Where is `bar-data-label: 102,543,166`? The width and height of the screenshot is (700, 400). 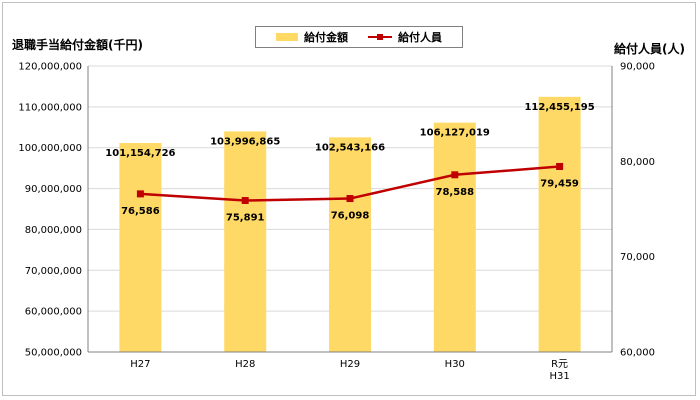
bar-data-label: 102,543,166 is located at coordinates (350, 147).